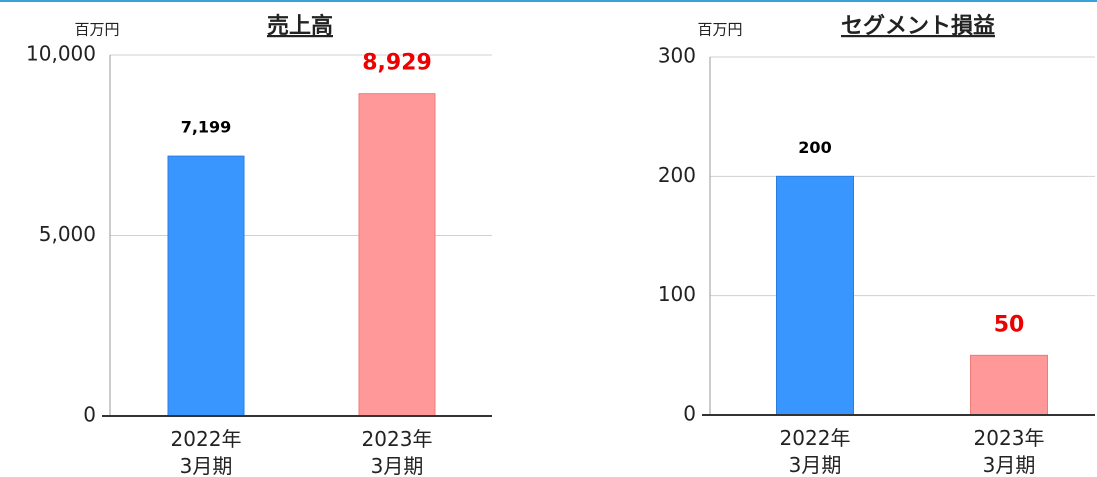  Describe the element at coordinates (1009, 324) in the screenshot. I see `value-label: 50` at that location.